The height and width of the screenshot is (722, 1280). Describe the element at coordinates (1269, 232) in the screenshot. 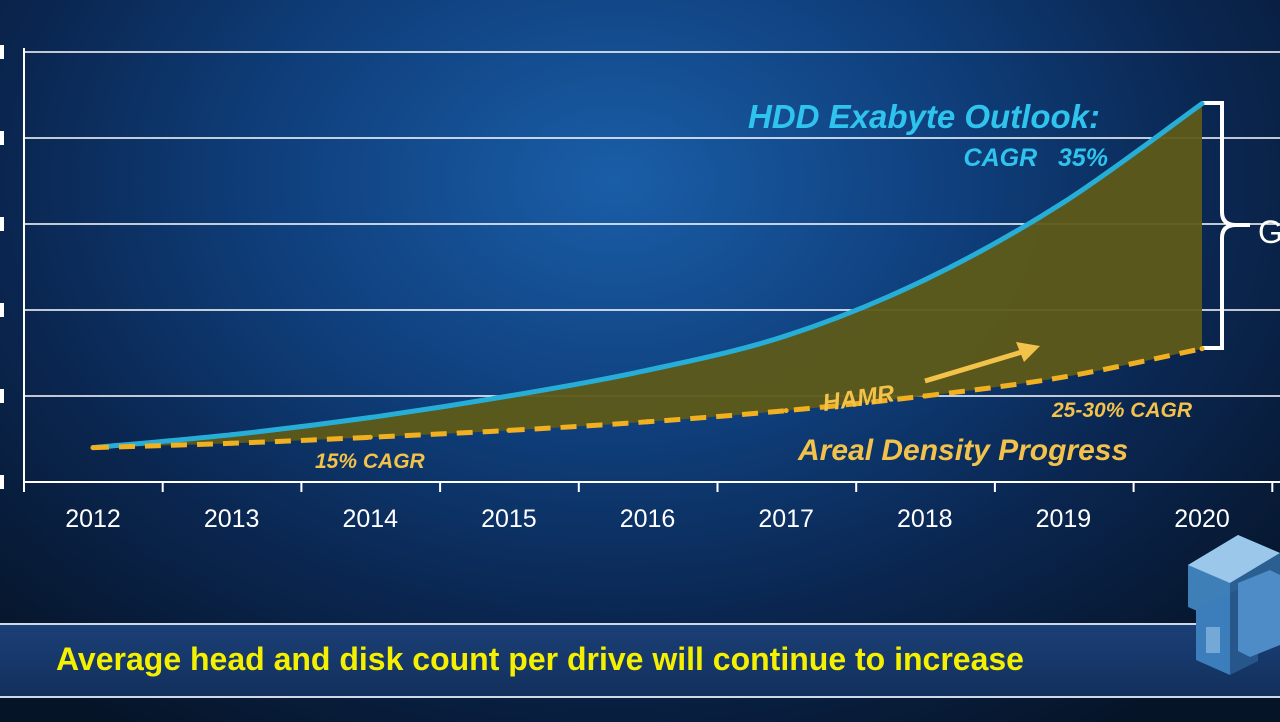

I see `gap-label: G` at that location.